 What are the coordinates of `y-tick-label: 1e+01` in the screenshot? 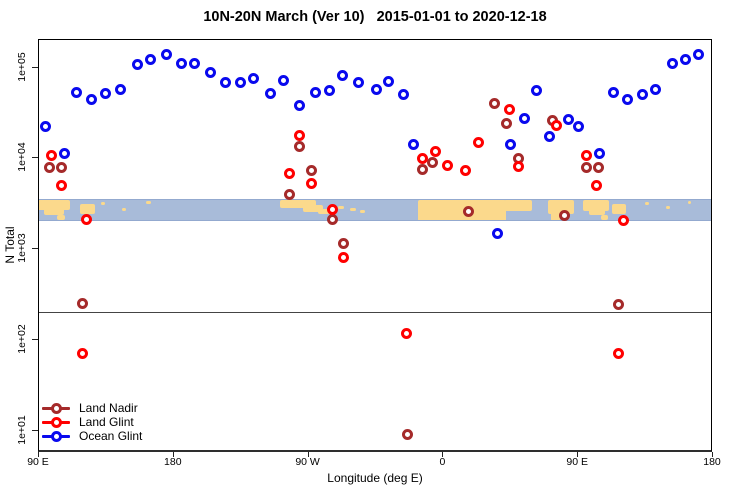 It's located at (22, 430).